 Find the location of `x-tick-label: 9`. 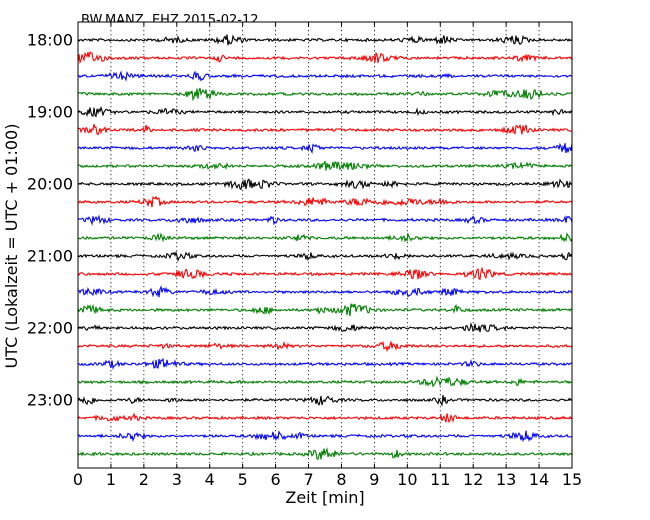

x-tick-label: 9 is located at coordinates (374, 479).